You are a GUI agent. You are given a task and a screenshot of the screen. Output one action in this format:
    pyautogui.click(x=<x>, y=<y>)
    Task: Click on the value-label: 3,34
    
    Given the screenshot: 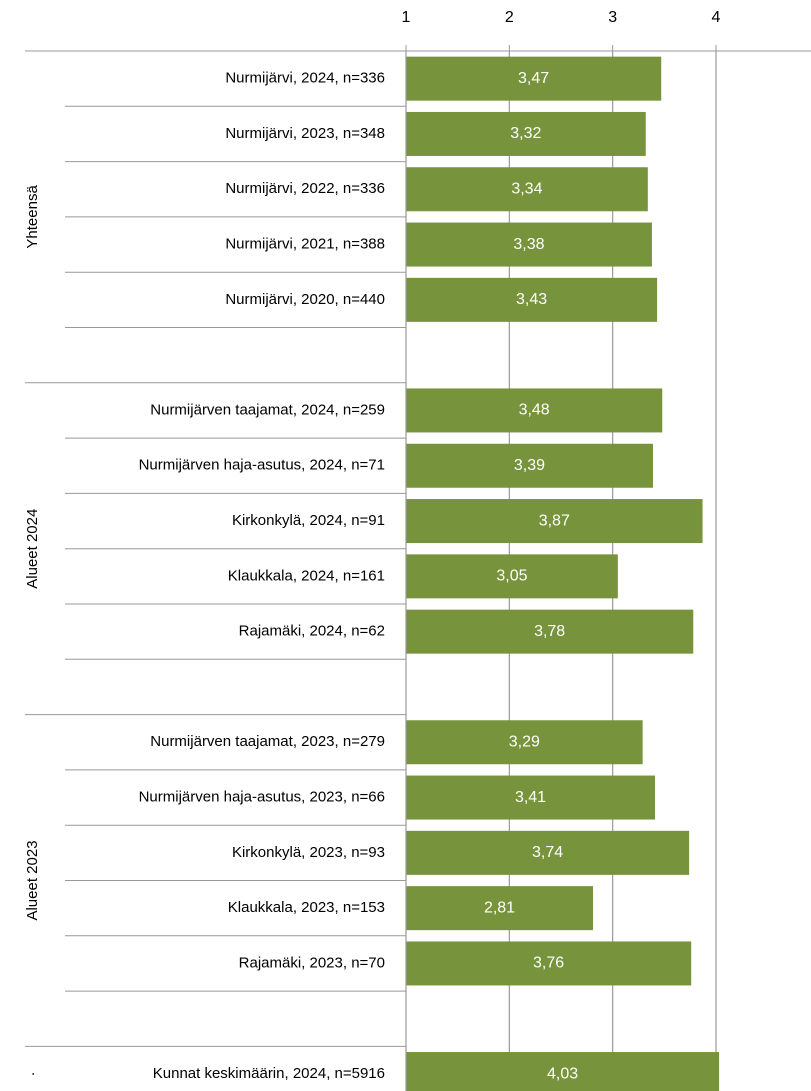 What is the action you would take?
    pyautogui.click(x=526, y=188)
    